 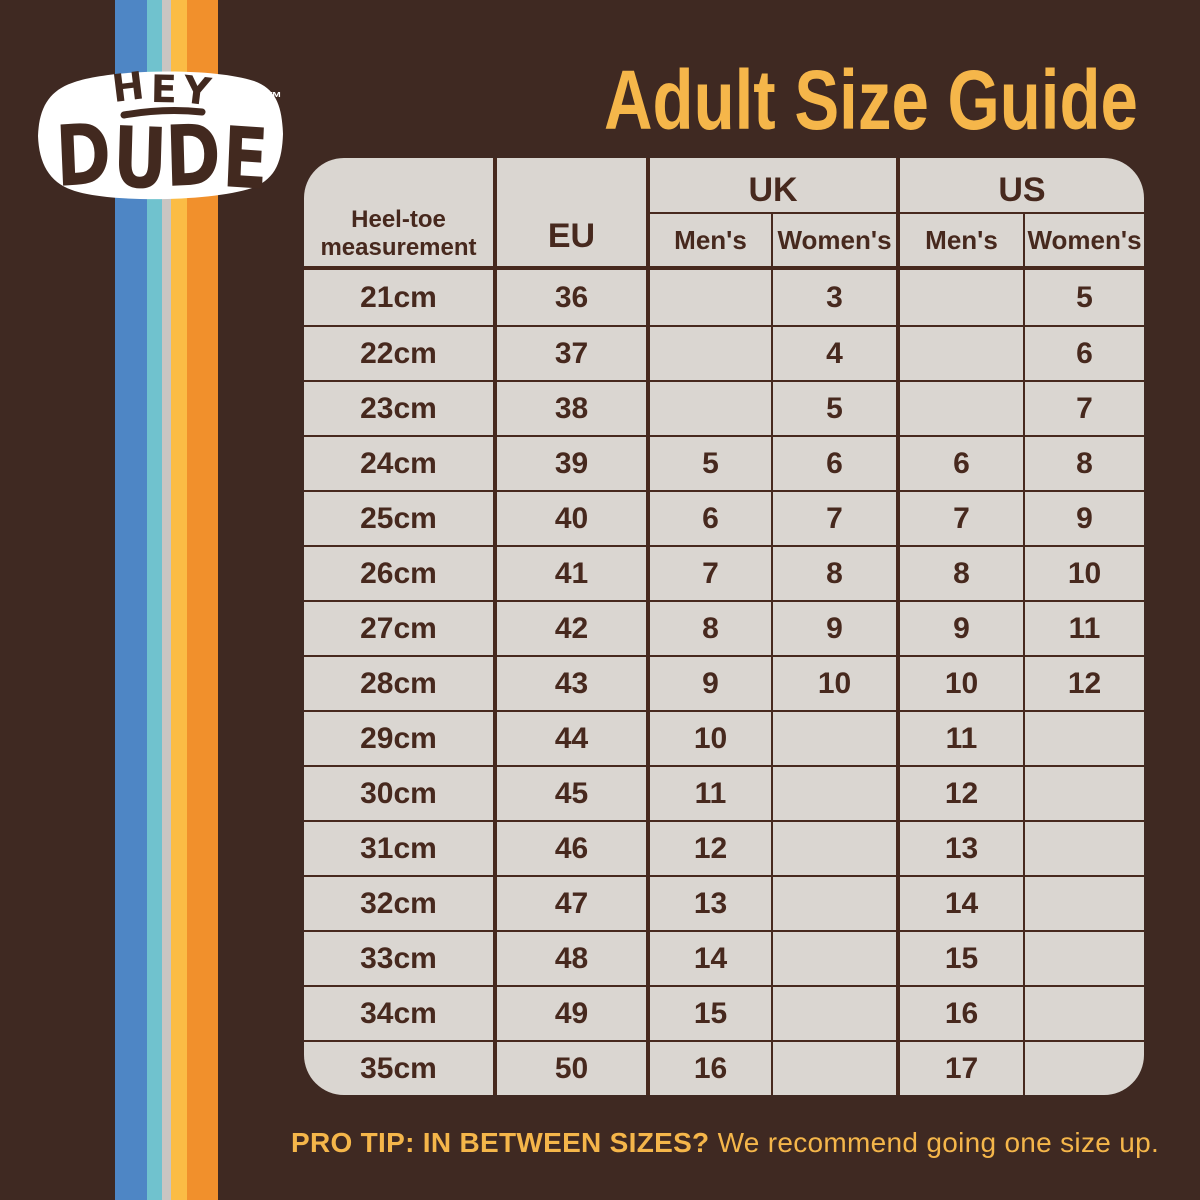 What do you see at coordinates (573, 517) in the screenshot?
I see `size-cell: 40` at bounding box center [573, 517].